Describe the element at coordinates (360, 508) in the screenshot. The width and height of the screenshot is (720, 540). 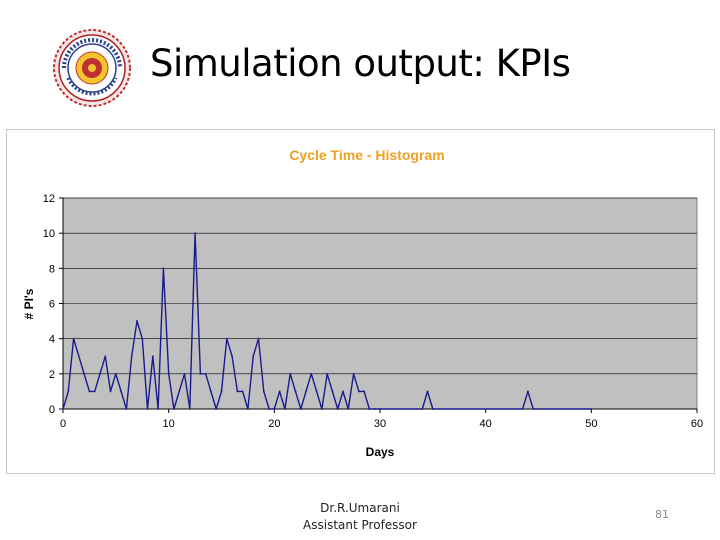
I see `author-name: Dr.R.Umarani` at that location.